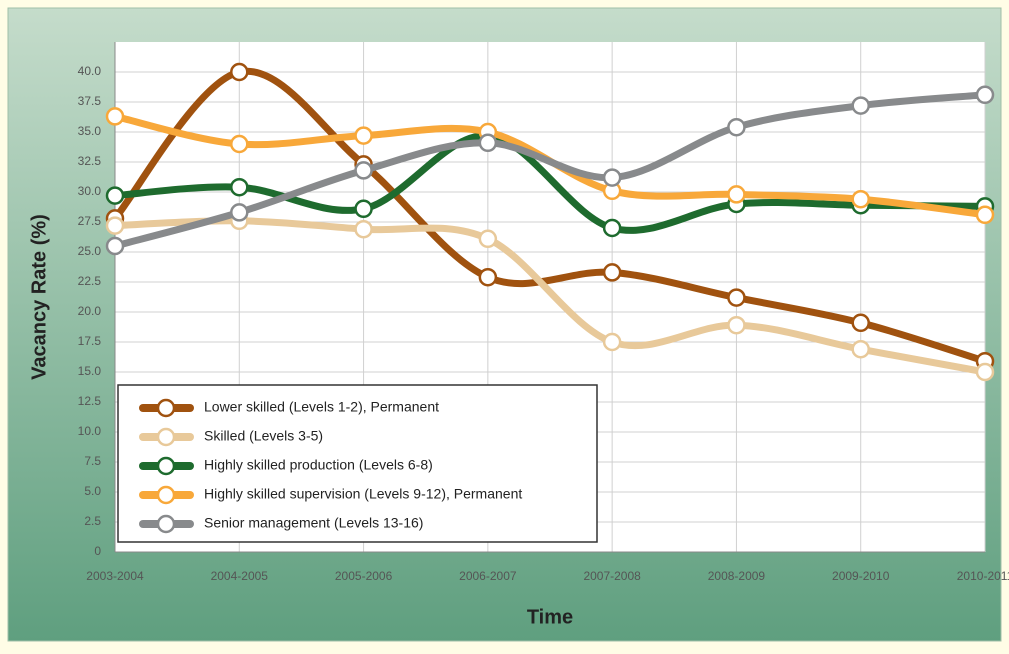 Image resolution: width=1009 pixels, height=654 pixels. I want to click on x-tick-label: 2009-2010, so click(861, 576).